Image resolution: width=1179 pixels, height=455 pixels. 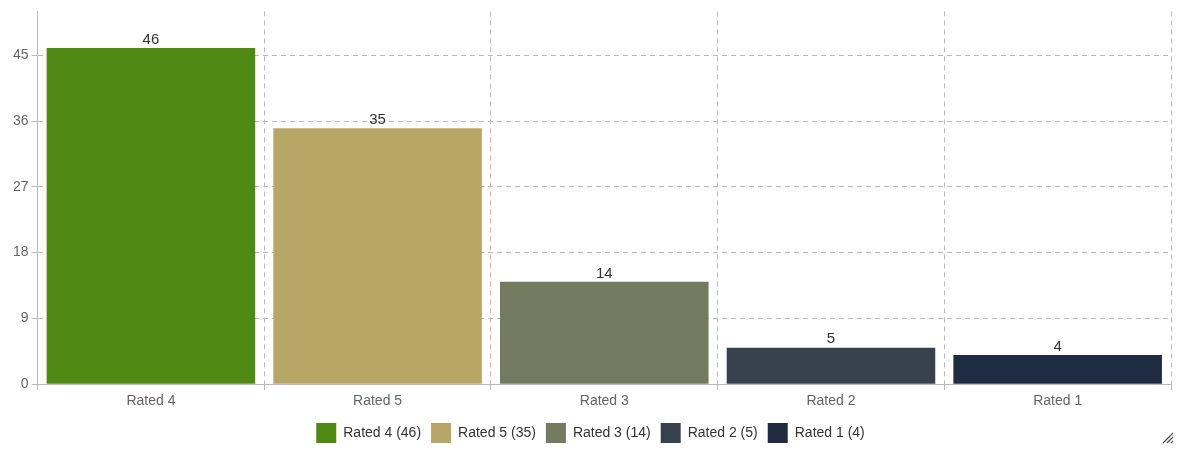 What do you see at coordinates (722, 431) in the screenshot?
I see `legend-label: Rated 2 (5)` at bounding box center [722, 431].